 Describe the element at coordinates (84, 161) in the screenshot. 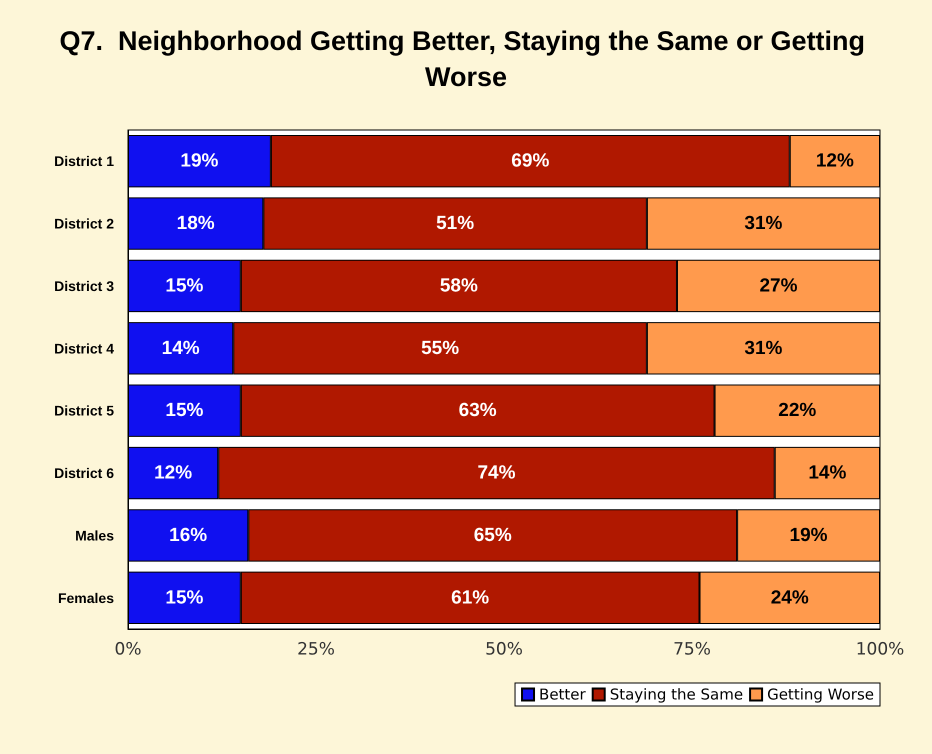

I see `y-tick-label: District 1` at that location.